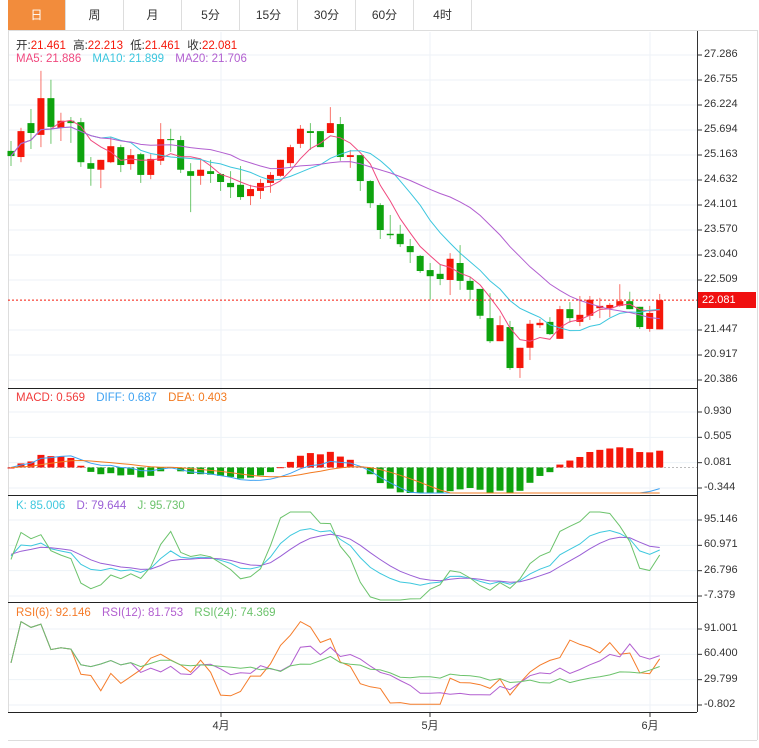 The width and height of the screenshot is (759, 748). I want to click on price-axis-label: 22.509, so click(721, 279).